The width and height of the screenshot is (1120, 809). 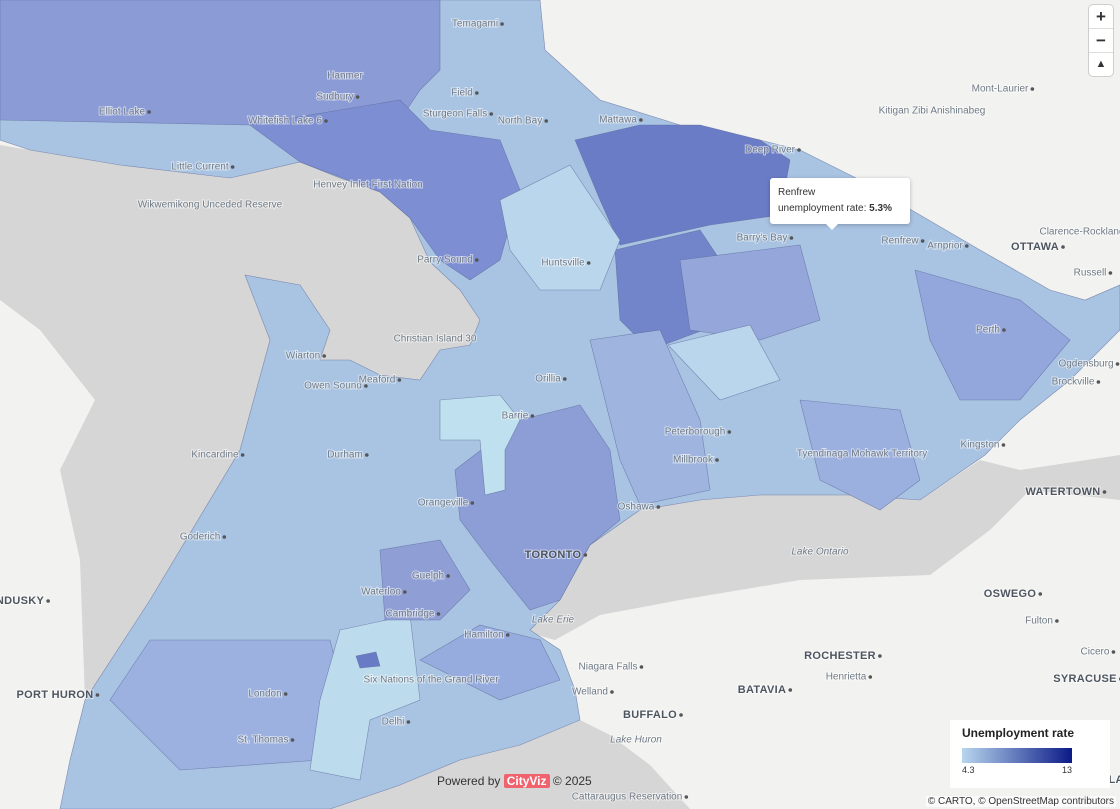 I want to click on place-label: OSWEGO, so click(x=1010, y=594).